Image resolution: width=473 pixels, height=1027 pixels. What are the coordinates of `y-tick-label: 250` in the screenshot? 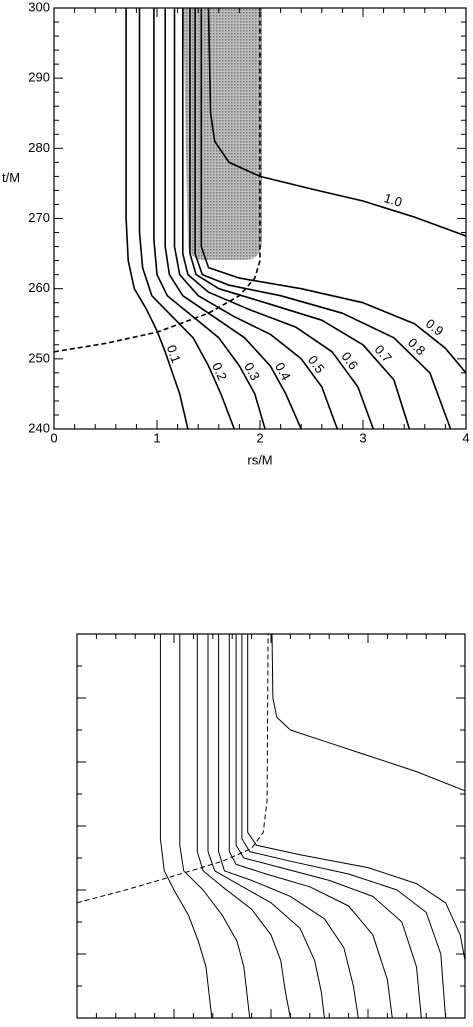 It's located at (39, 357).